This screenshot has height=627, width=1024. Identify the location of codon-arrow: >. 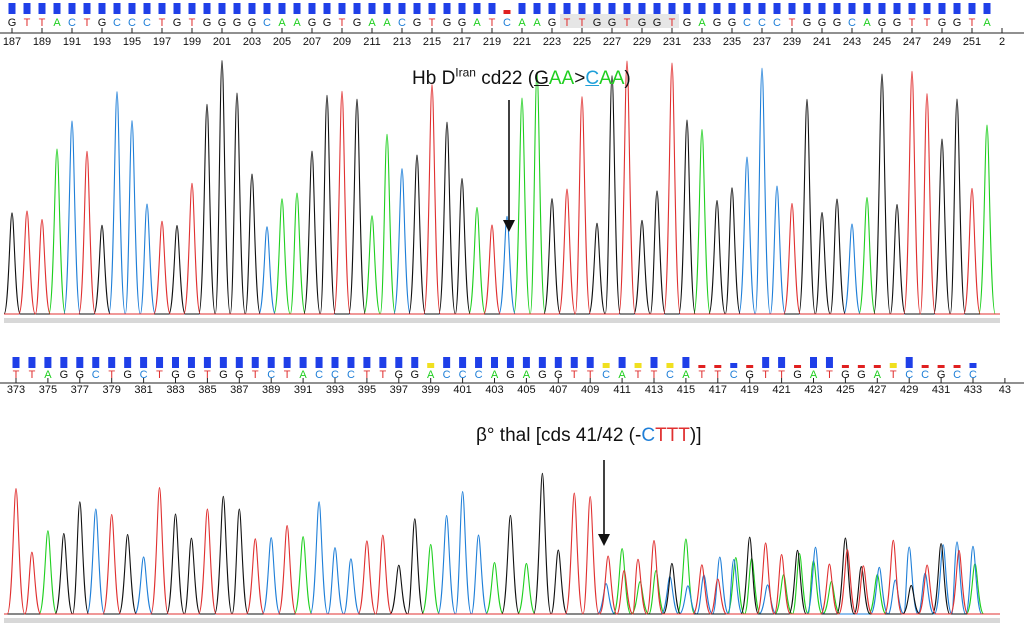
(580, 78).